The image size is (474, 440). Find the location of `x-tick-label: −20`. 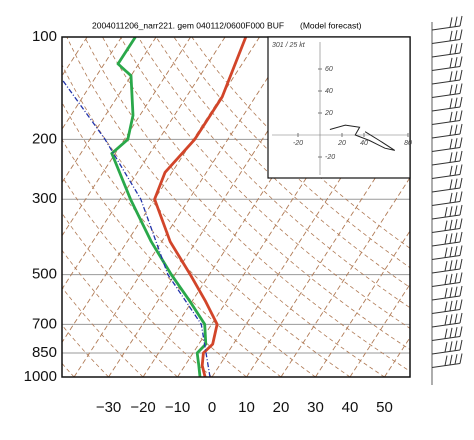

x-tick-label: −20 is located at coordinates (142, 407).